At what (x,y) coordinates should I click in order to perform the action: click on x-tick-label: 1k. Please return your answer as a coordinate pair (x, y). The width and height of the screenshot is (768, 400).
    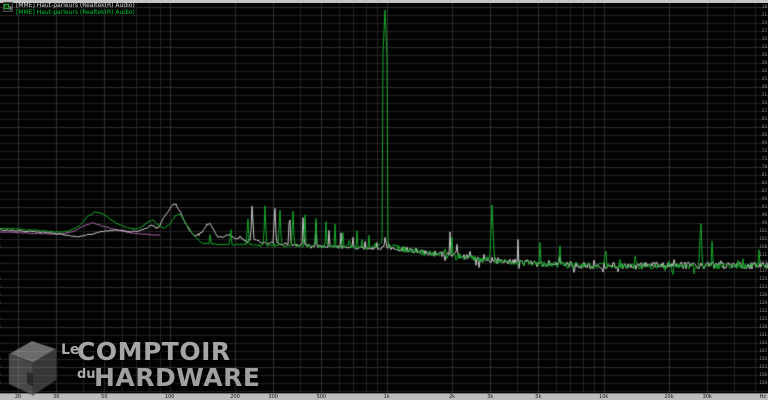
    Looking at the image, I should click on (386, 397).